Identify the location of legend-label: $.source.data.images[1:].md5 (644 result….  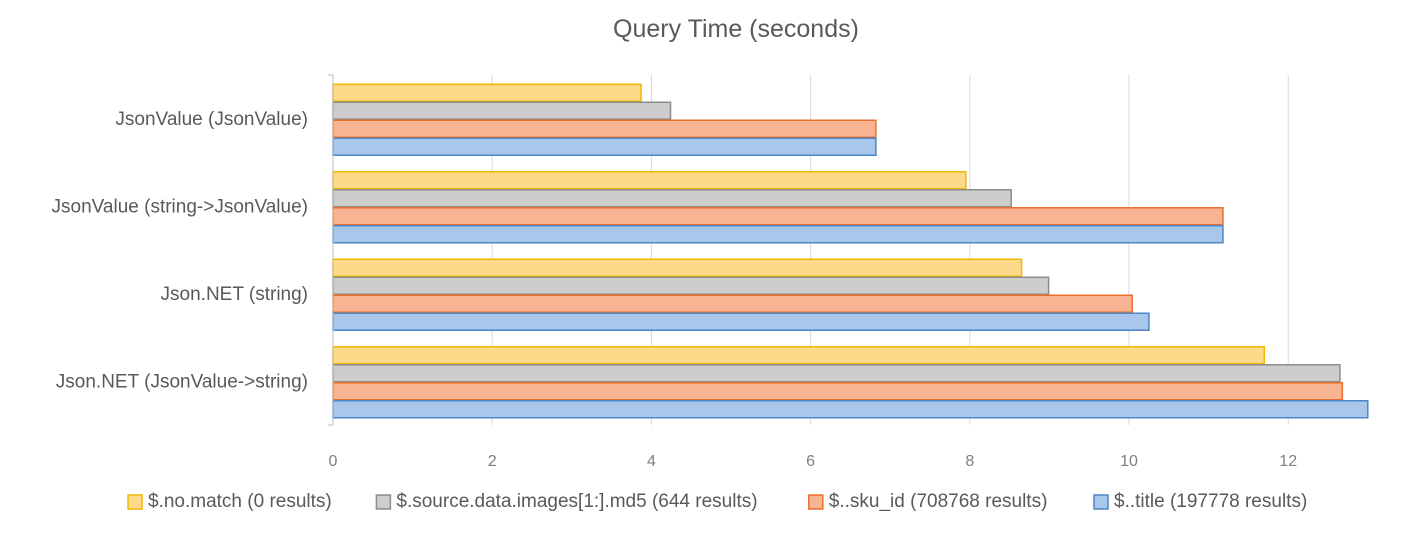
(576, 501).